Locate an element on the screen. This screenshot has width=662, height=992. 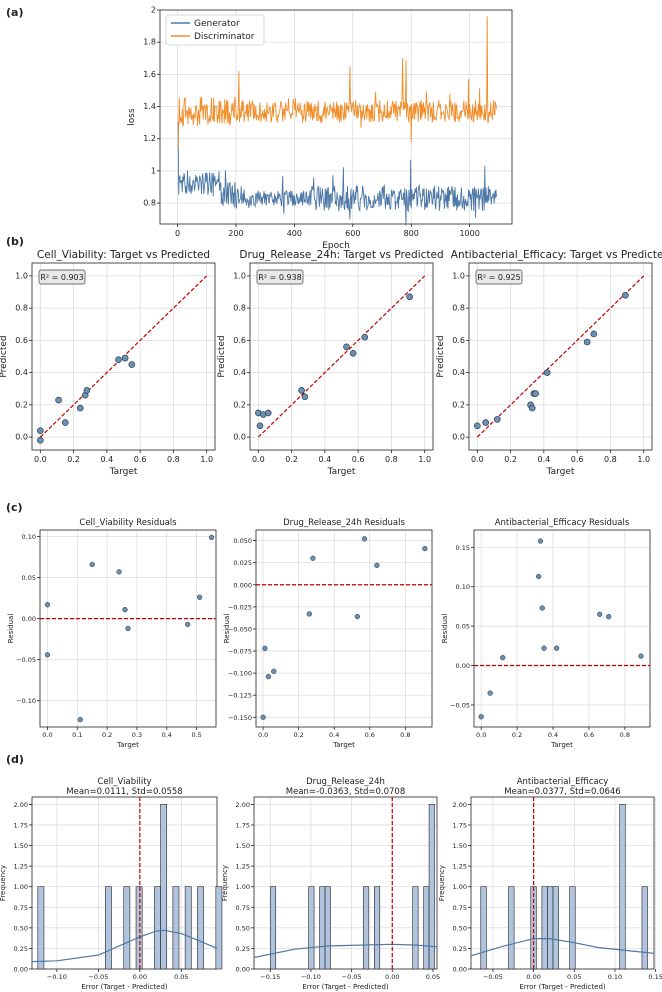
panel-label-a: (a) is located at coordinates (14, 12).